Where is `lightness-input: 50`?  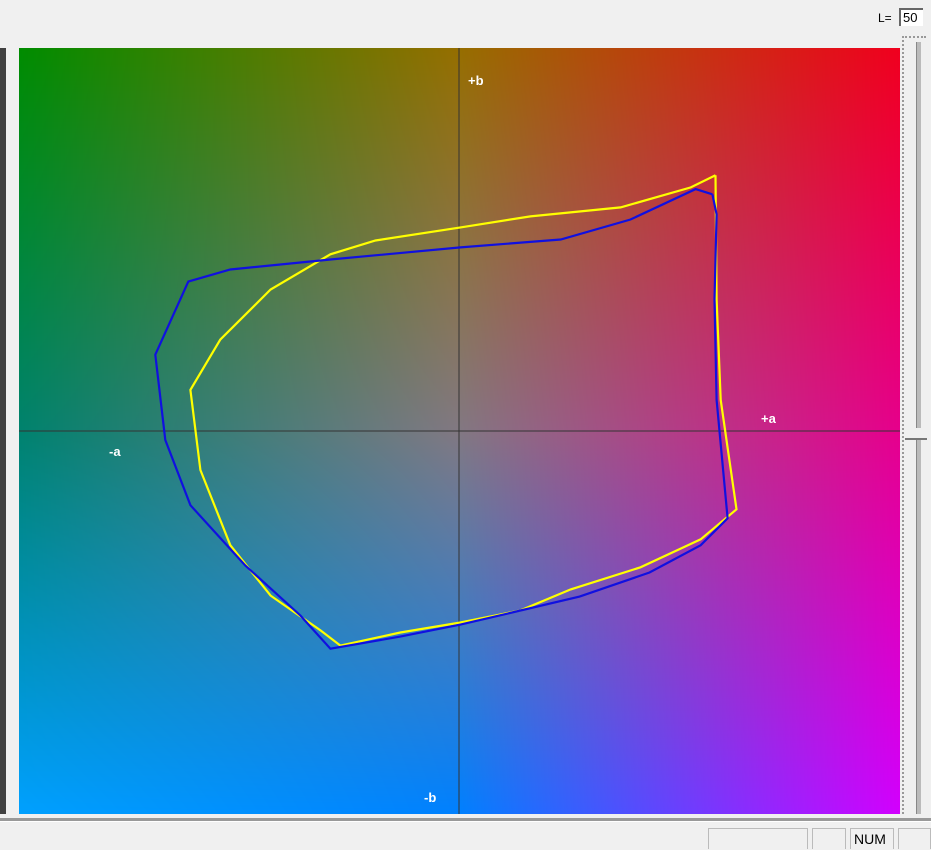 lightness-input: 50 is located at coordinates (911, 17).